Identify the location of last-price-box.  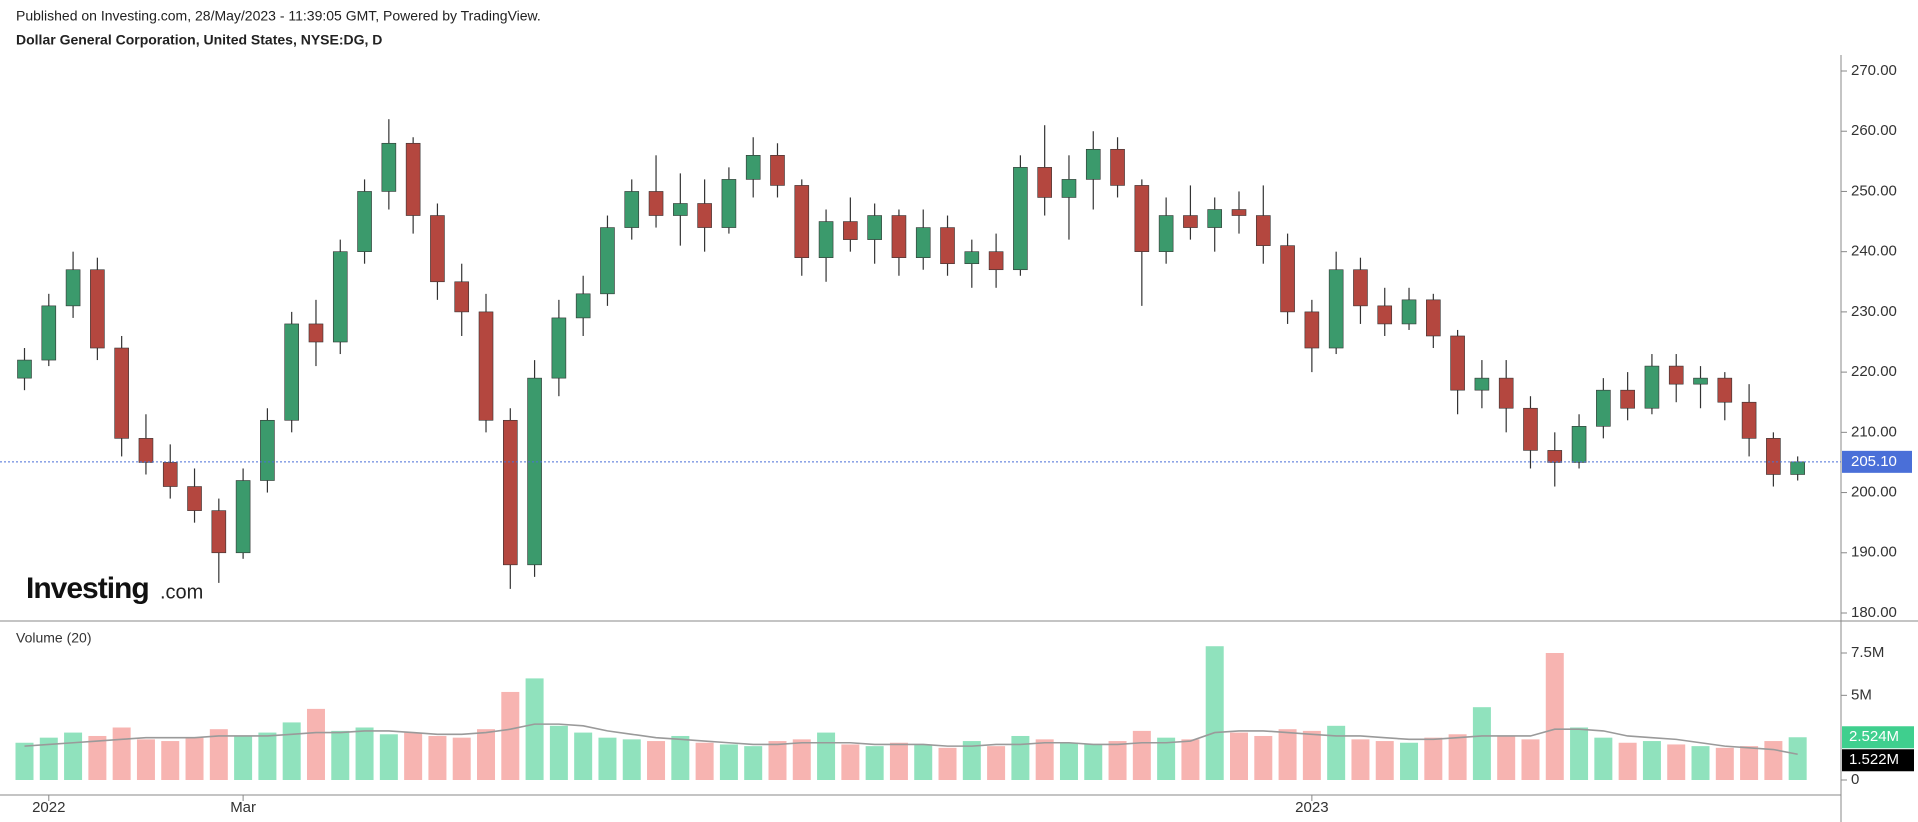
(1877, 461).